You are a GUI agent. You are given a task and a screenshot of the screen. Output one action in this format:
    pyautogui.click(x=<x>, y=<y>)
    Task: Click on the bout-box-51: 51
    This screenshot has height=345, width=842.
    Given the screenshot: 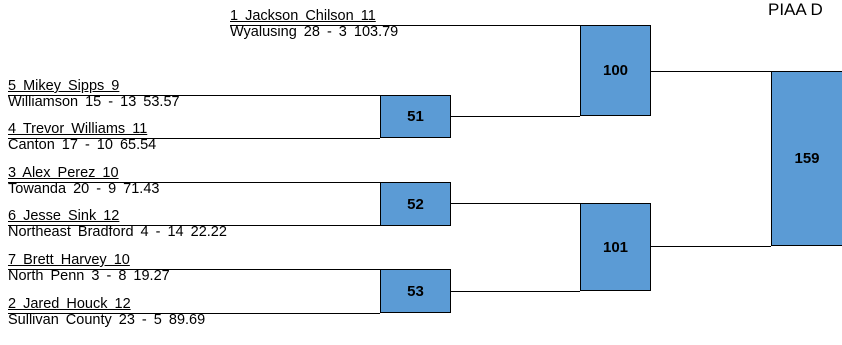 What is the action you would take?
    pyautogui.click(x=415, y=116)
    